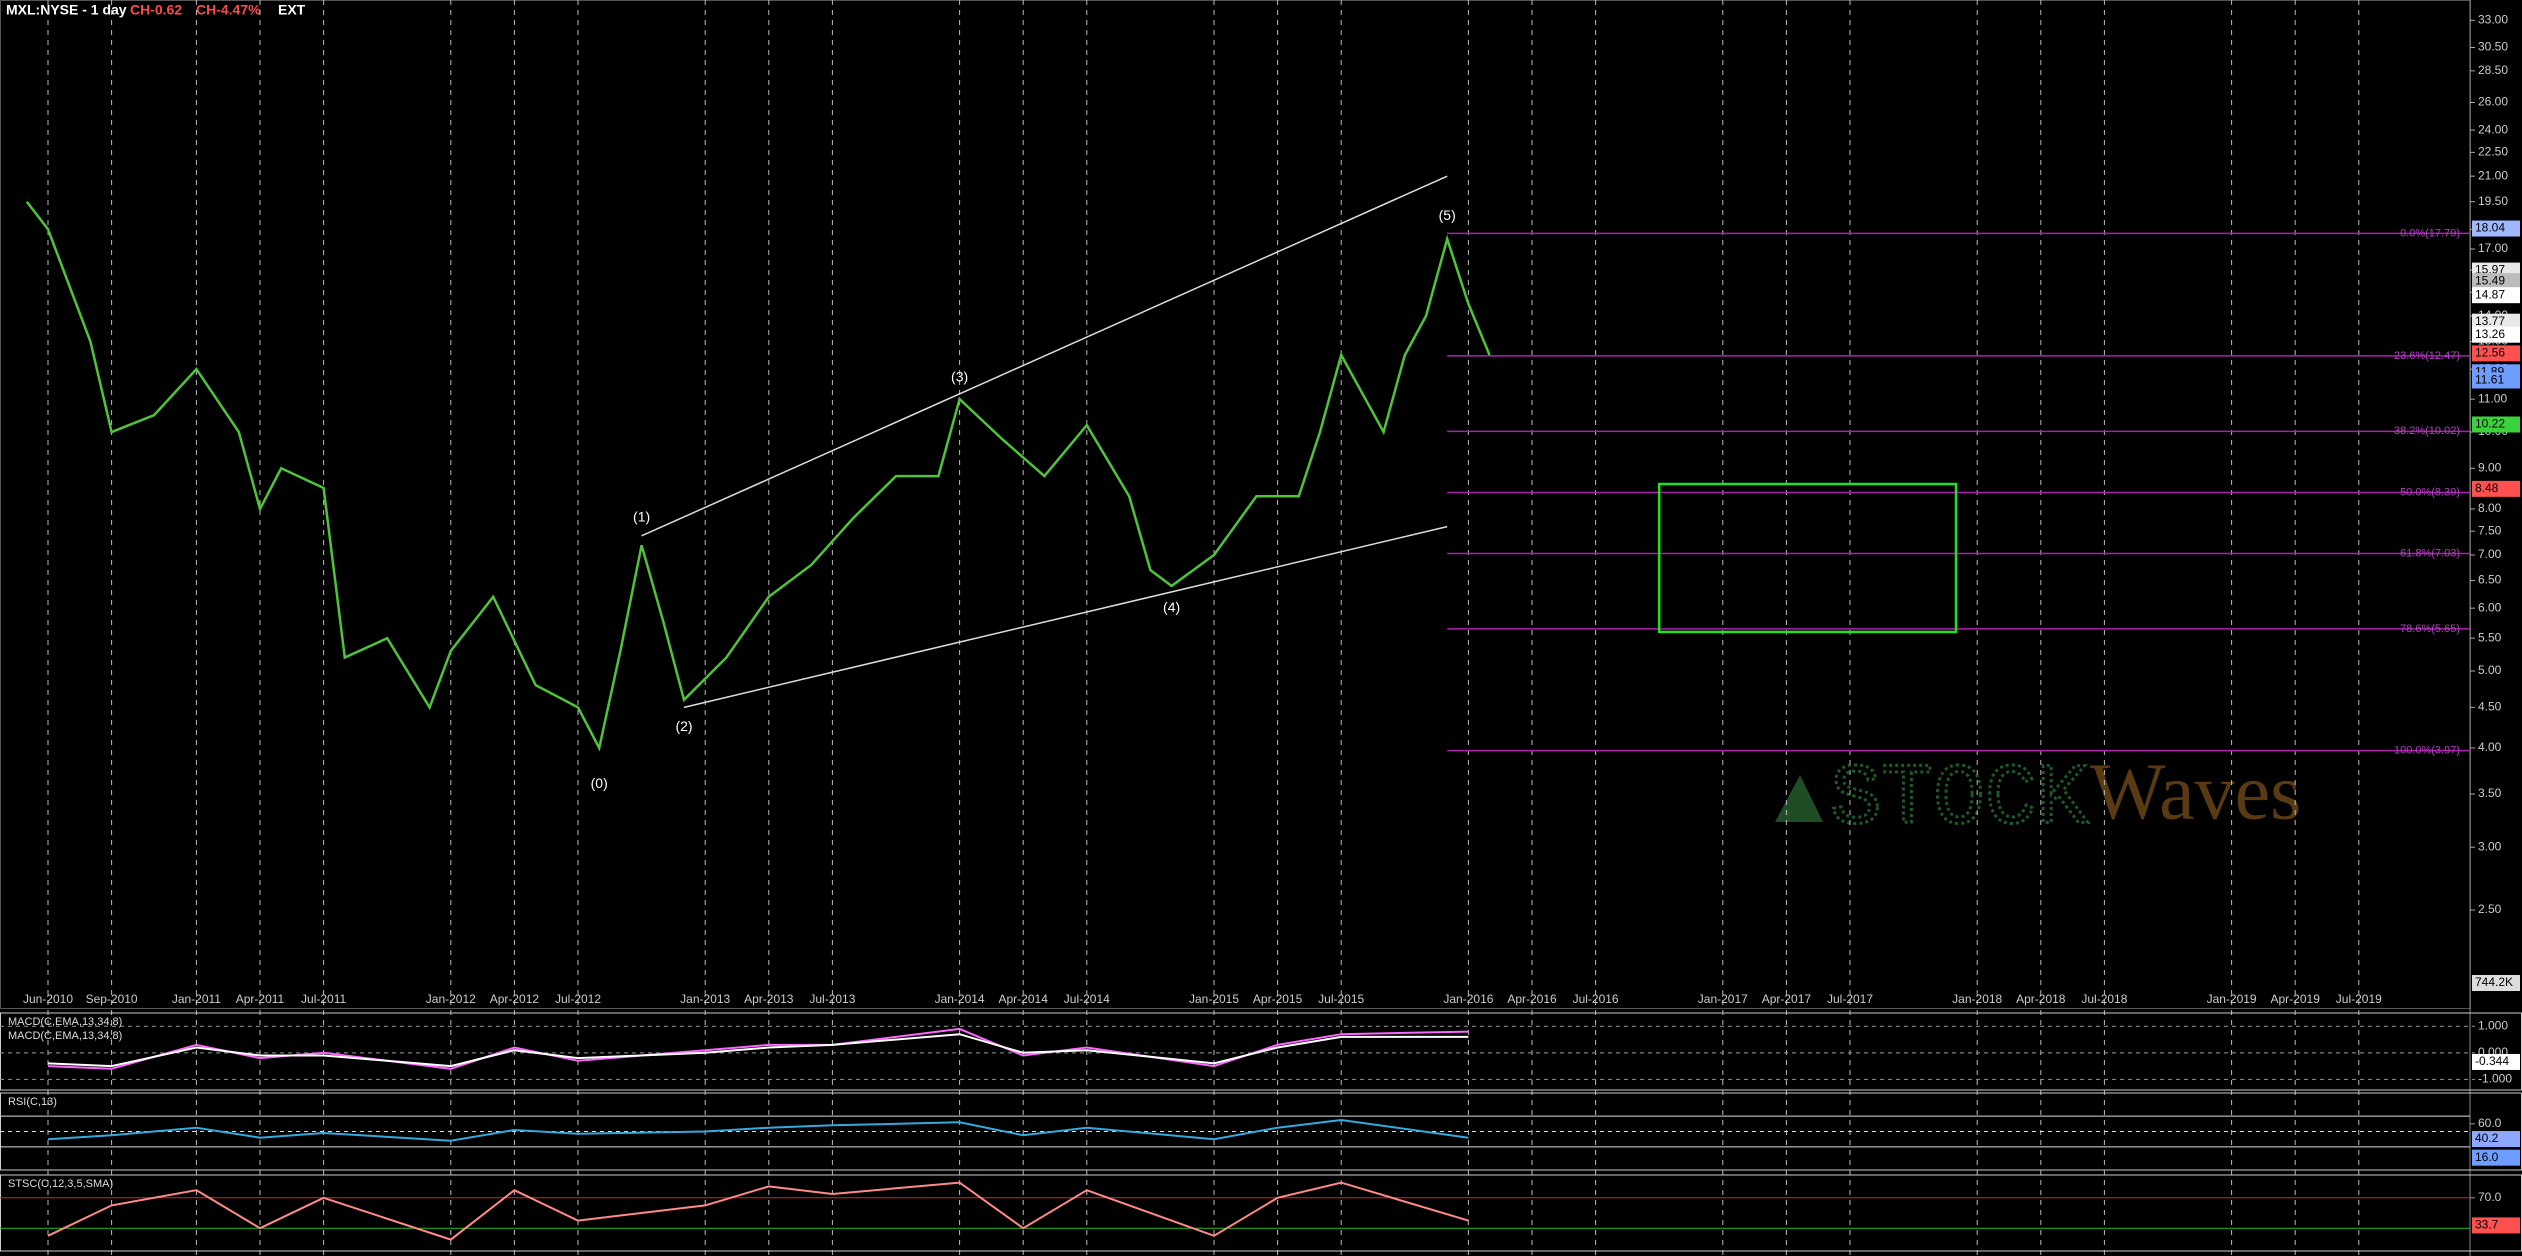 The image size is (2522, 1256). Describe the element at coordinates (112, 999) in the screenshot. I see `x-tick-label: Sep-2010` at that location.